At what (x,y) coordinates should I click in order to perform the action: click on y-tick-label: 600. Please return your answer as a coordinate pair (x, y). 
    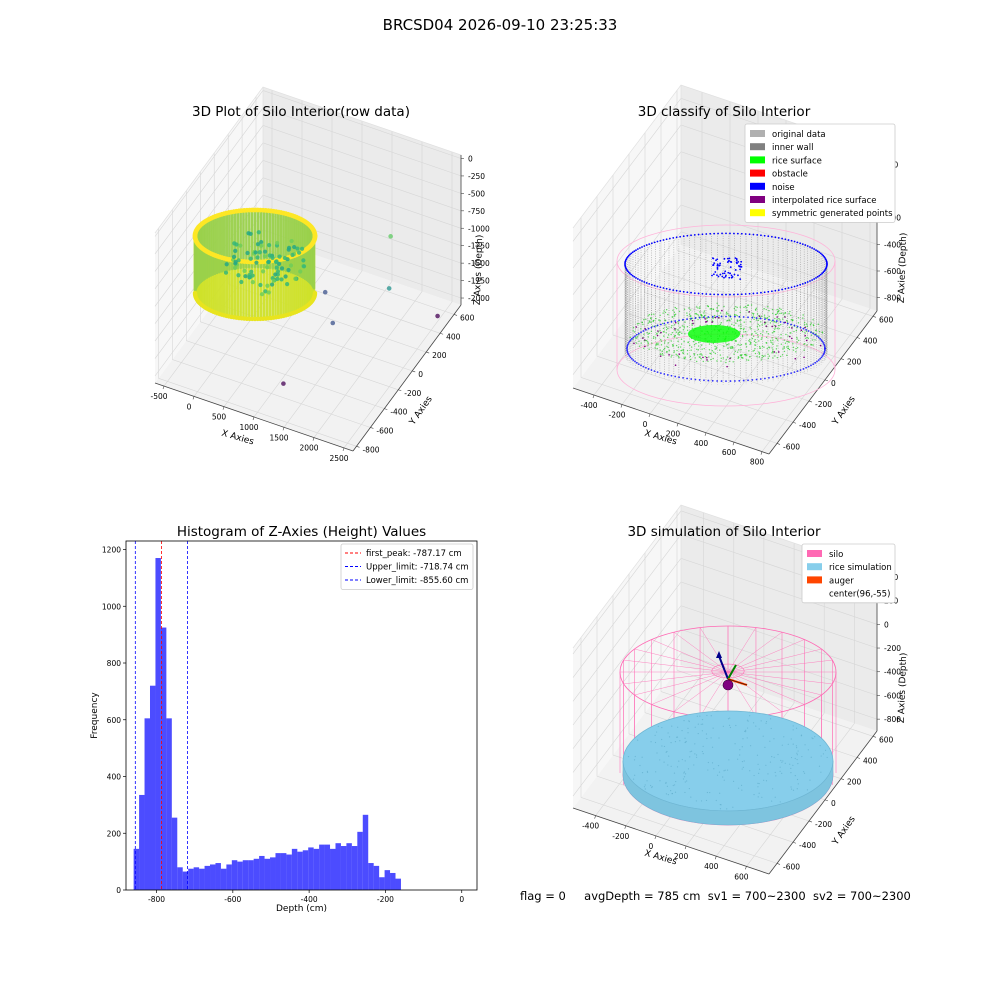
    Looking at the image, I should click on (886, 739).